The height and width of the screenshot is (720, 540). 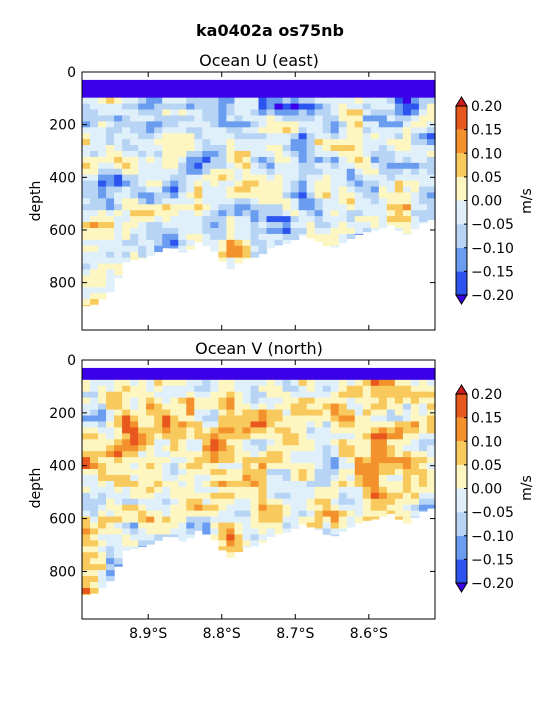 I want to click on colorbar-segment, so click(x=461, y=259).